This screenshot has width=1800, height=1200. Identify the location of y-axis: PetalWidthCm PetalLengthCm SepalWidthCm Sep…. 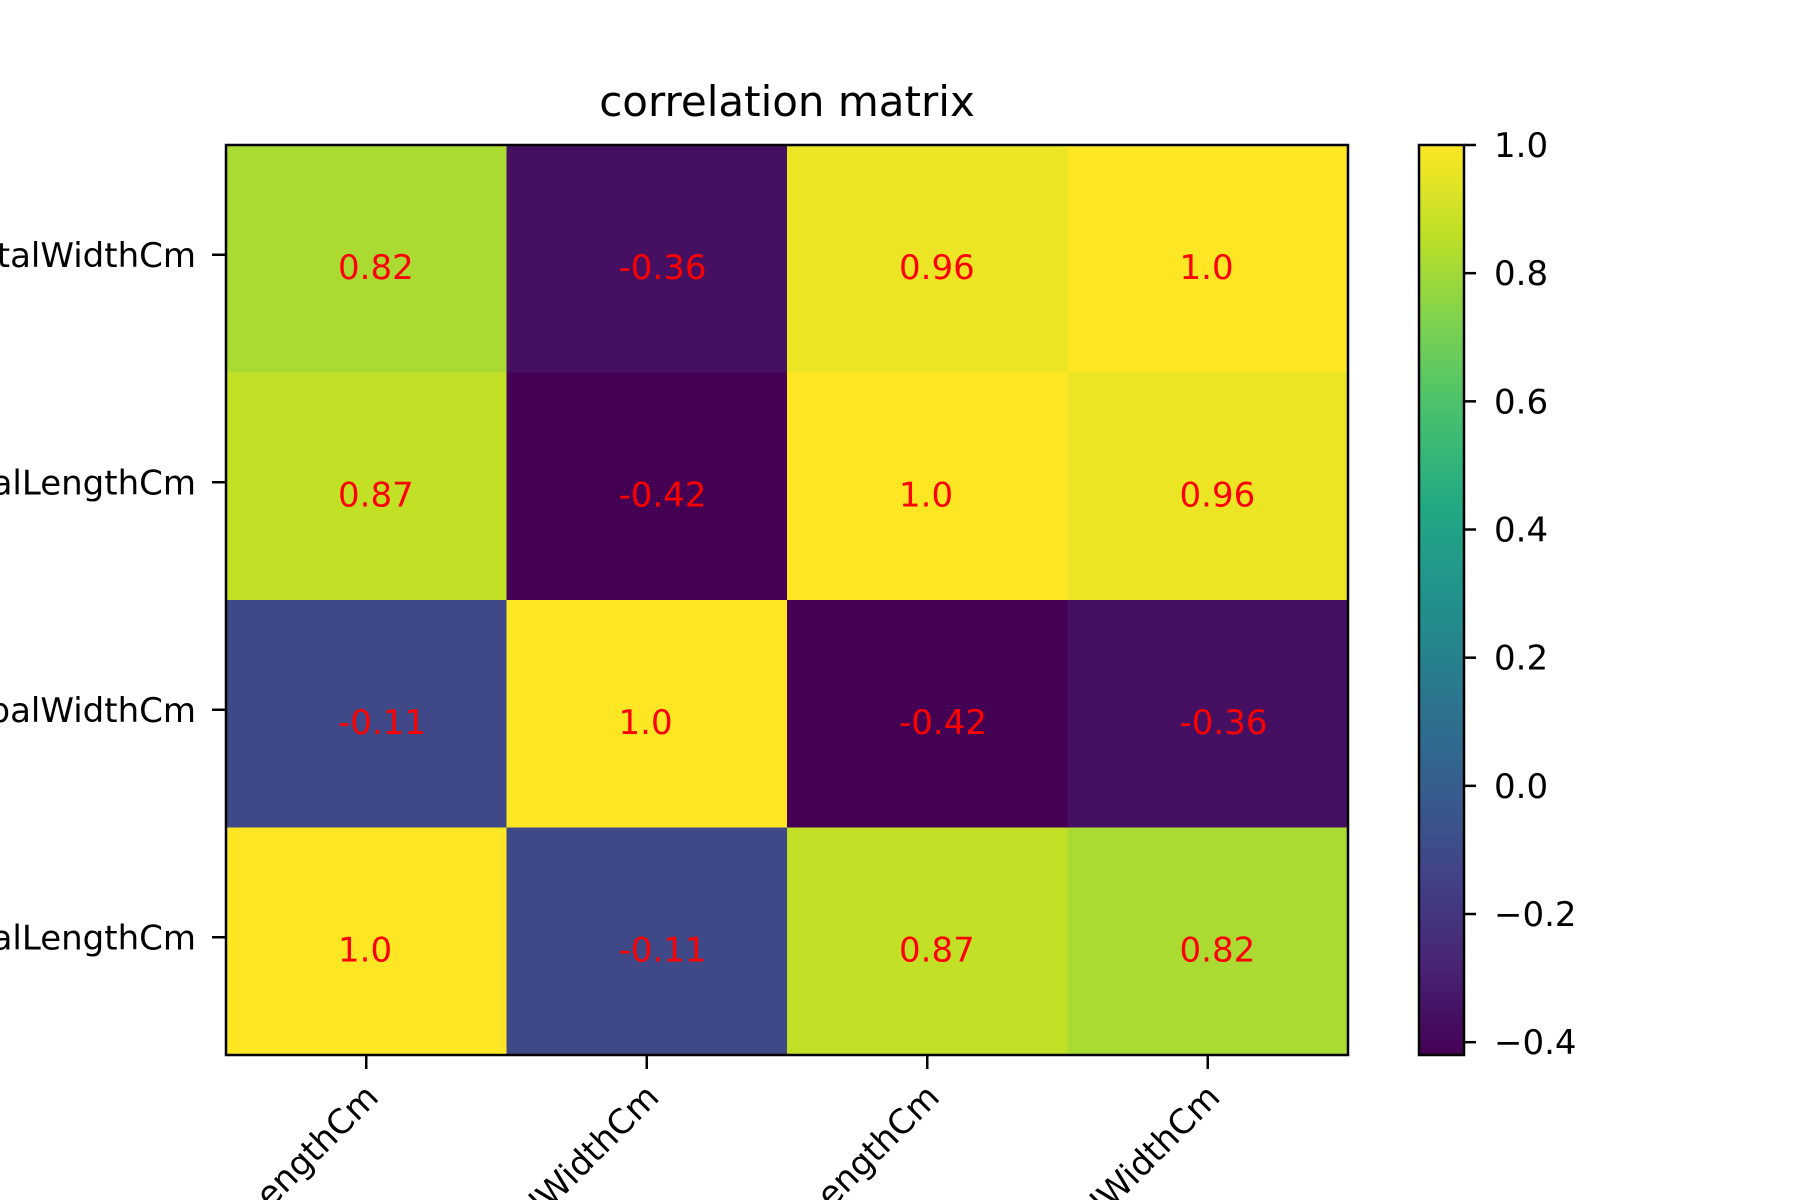
(113, 597).